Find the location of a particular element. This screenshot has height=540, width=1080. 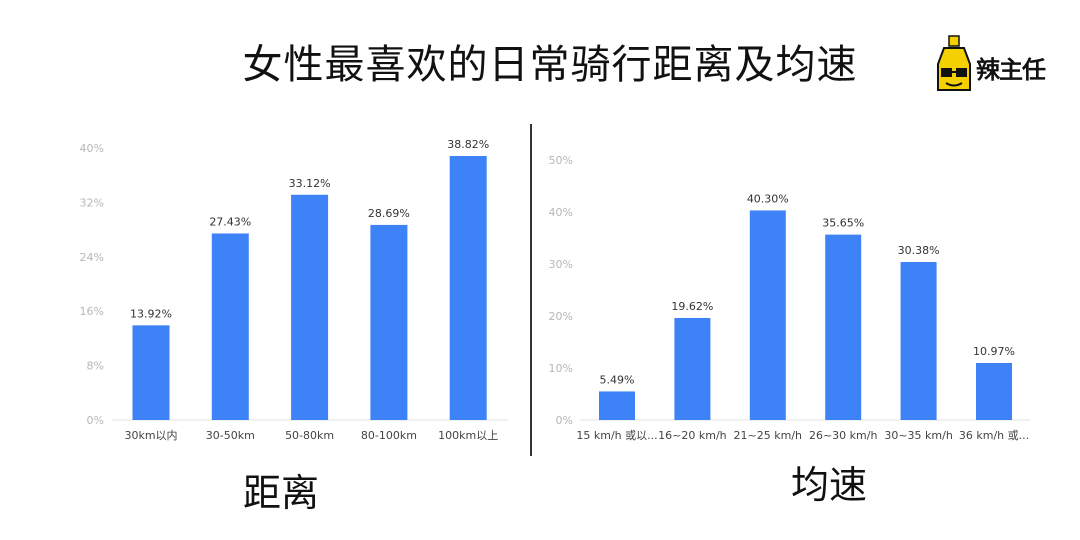

distance-chart-title: 距离 is located at coordinates (281, 493).